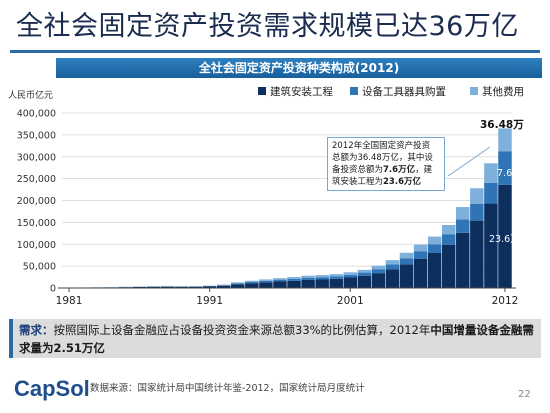  I want to click on legend-label: 设备工具器具购置, so click(404, 91).